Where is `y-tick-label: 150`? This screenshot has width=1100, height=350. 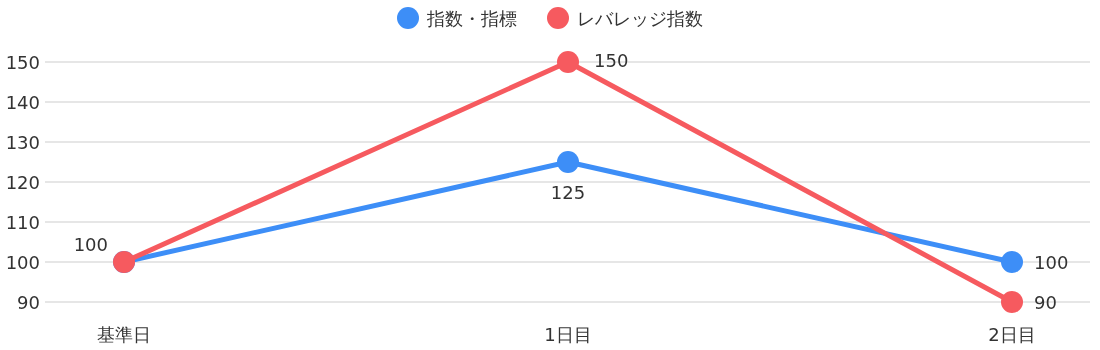 y-tick-label: 150 is located at coordinates (22, 62).